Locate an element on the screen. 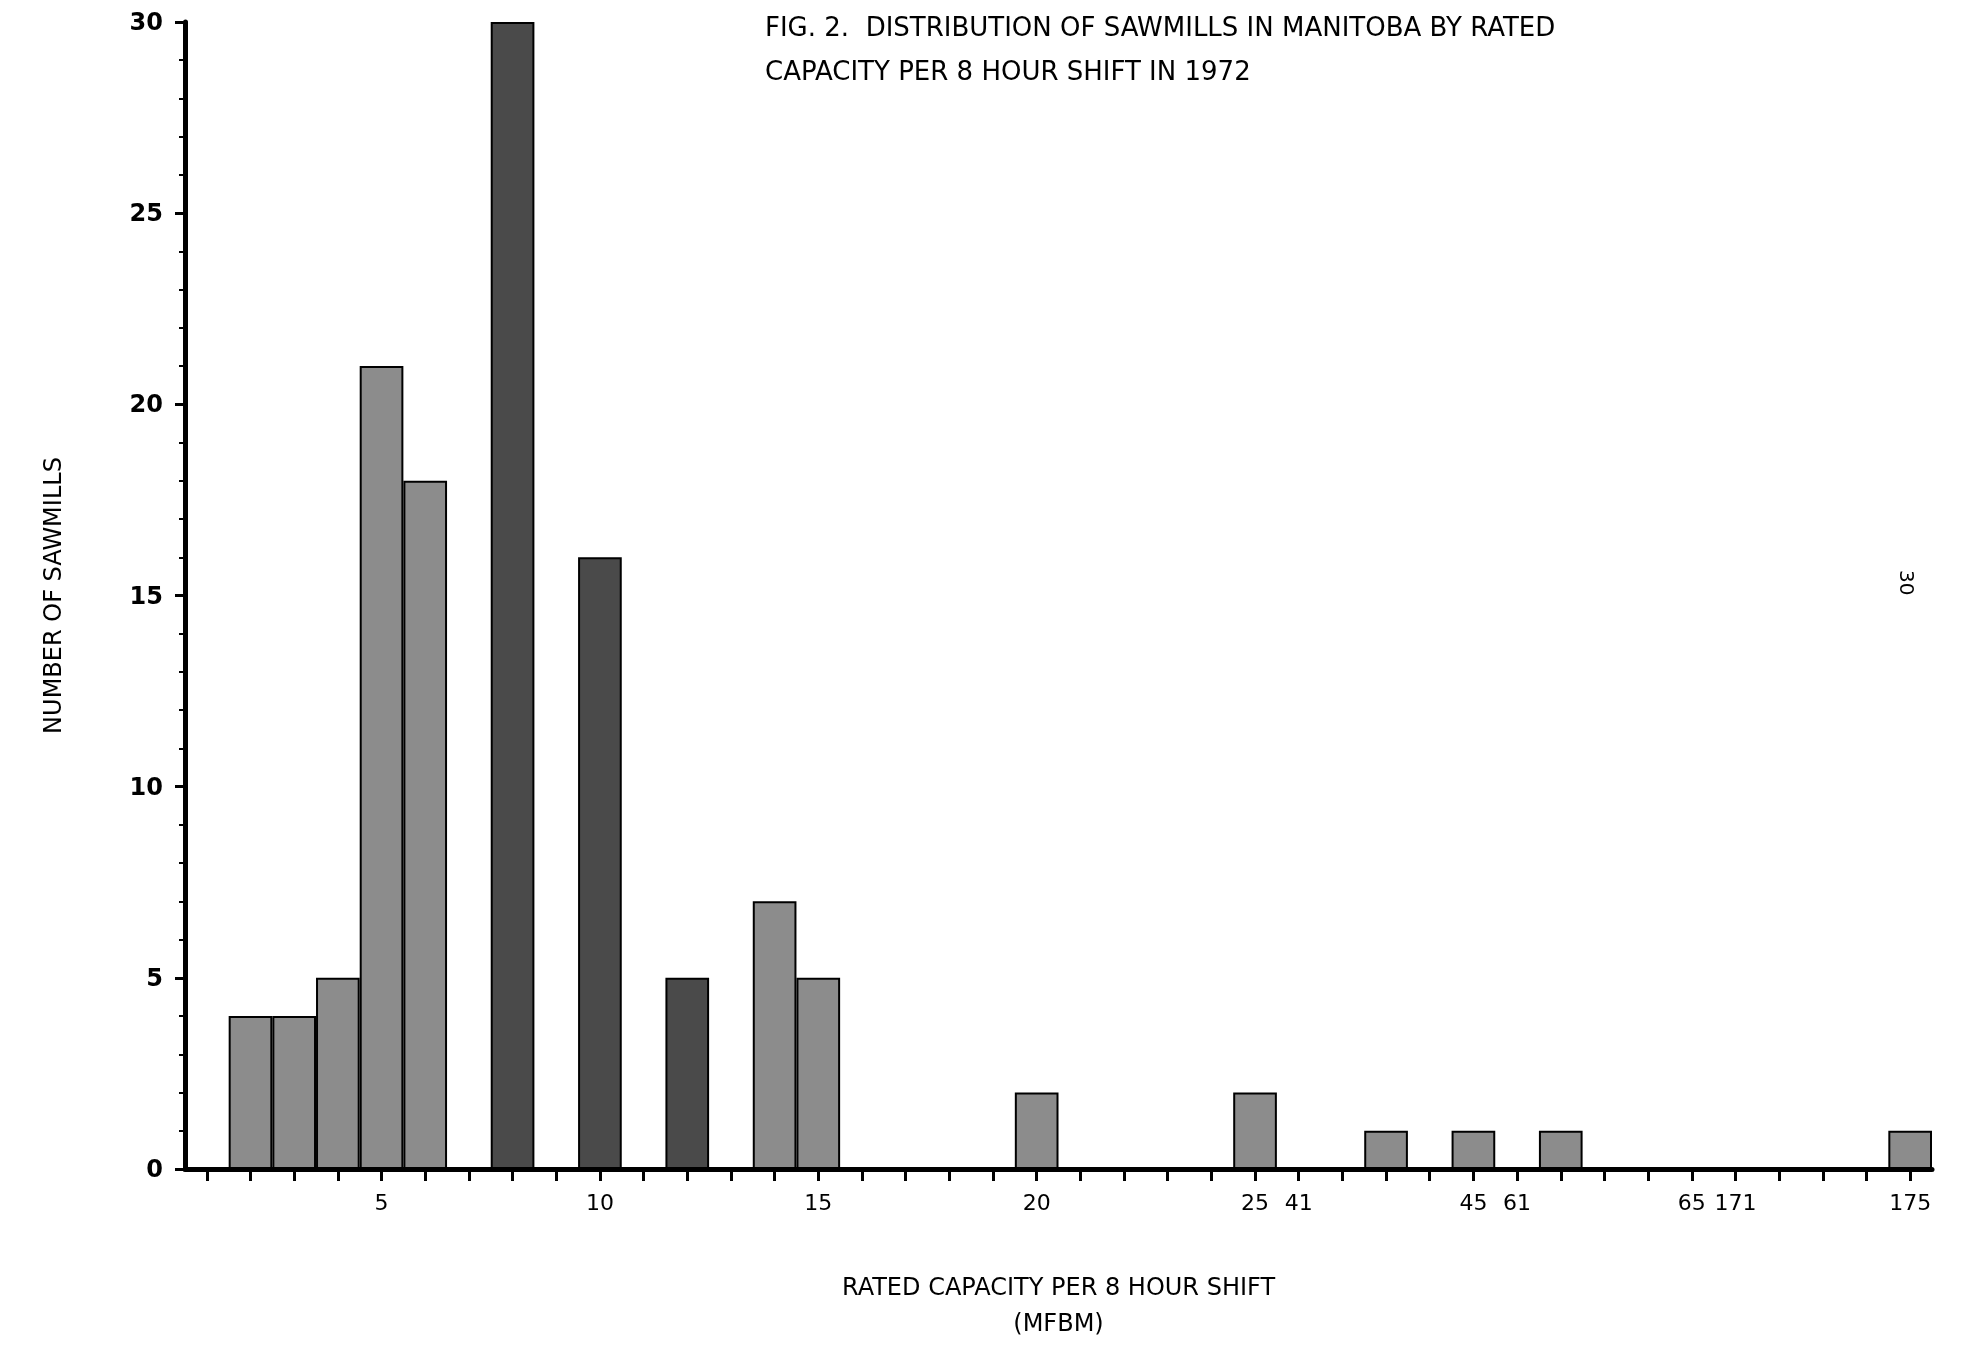 The image size is (1977, 1347). x-tick-label: 5 is located at coordinates (381, 1202).